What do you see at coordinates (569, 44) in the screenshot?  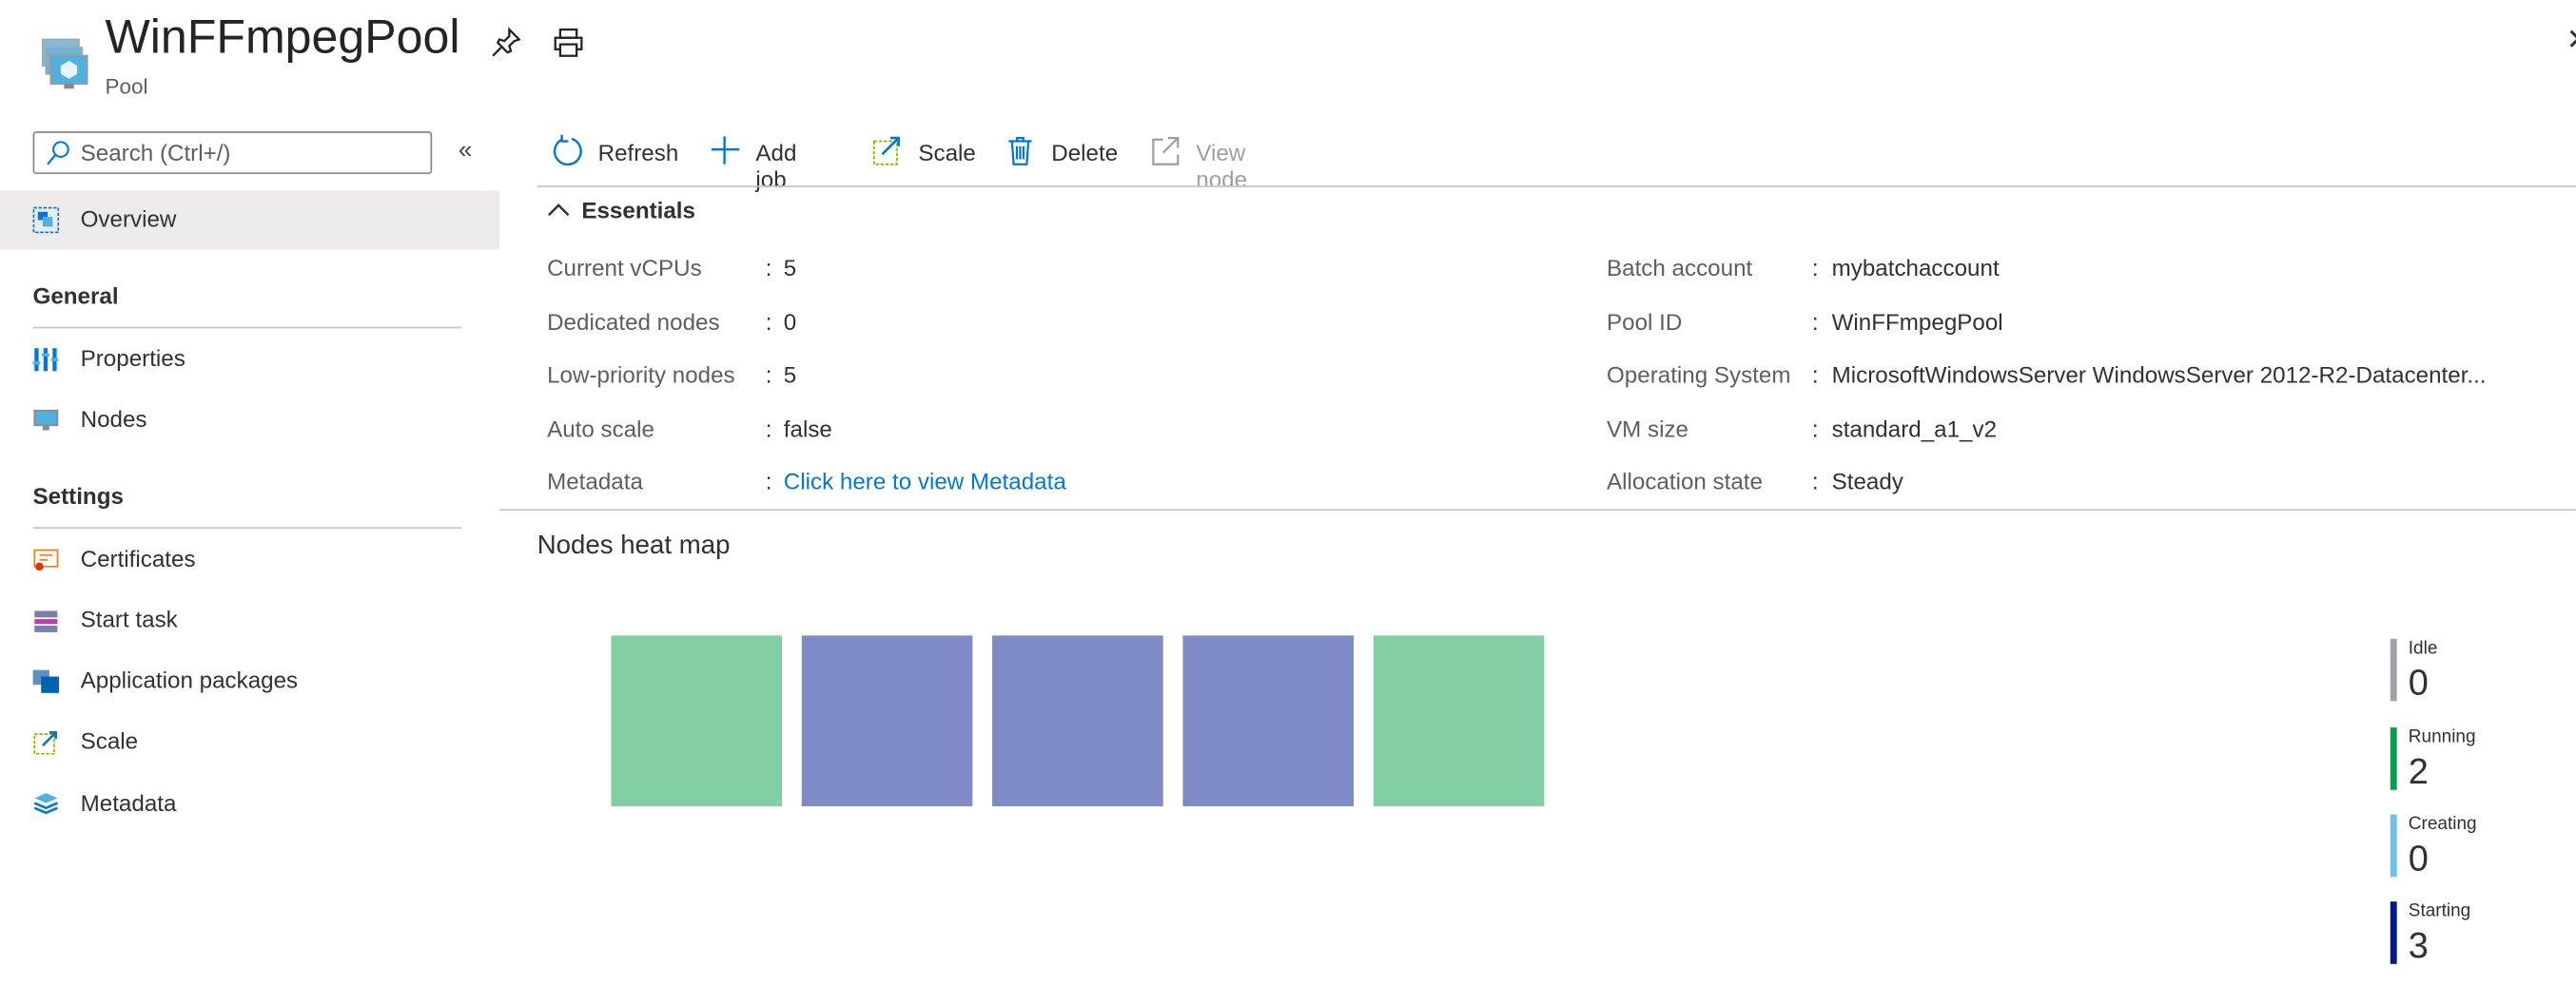 I see `print-icon` at bounding box center [569, 44].